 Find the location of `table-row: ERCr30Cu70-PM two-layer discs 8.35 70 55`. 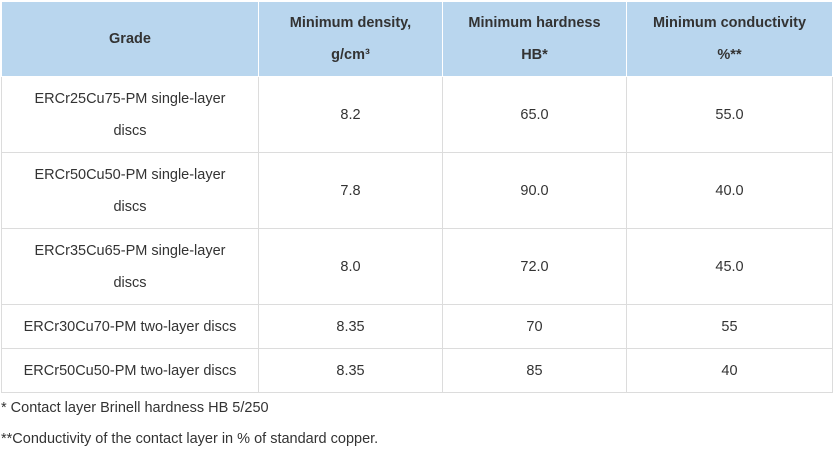

table-row: ERCr30Cu70-PM two-layer discs 8.35 70 55 is located at coordinates (417, 326).